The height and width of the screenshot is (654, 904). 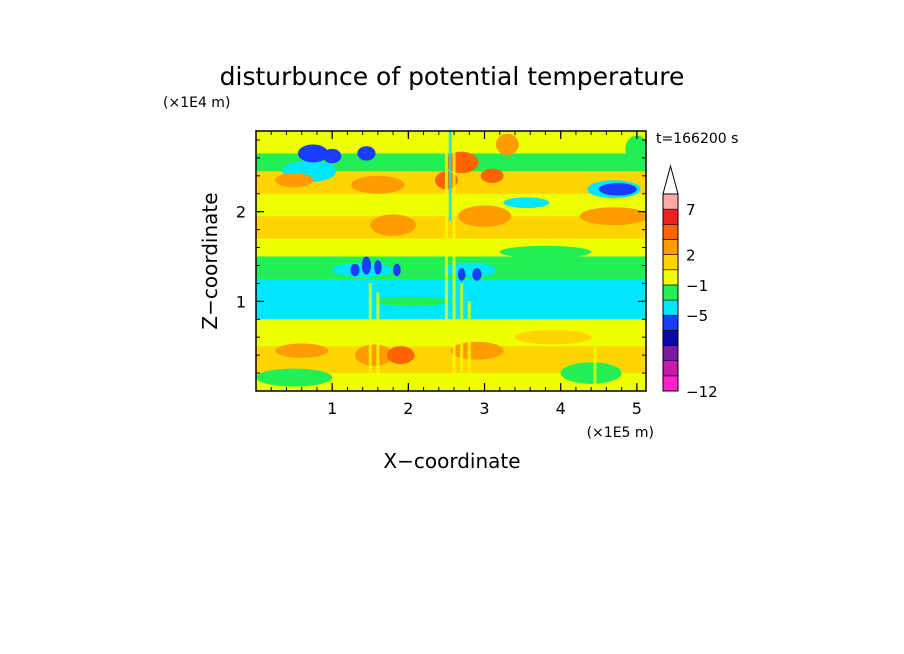 What do you see at coordinates (670, 179) in the screenshot?
I see `colorbar-extend-arrow` at bounding box center [670, 179].